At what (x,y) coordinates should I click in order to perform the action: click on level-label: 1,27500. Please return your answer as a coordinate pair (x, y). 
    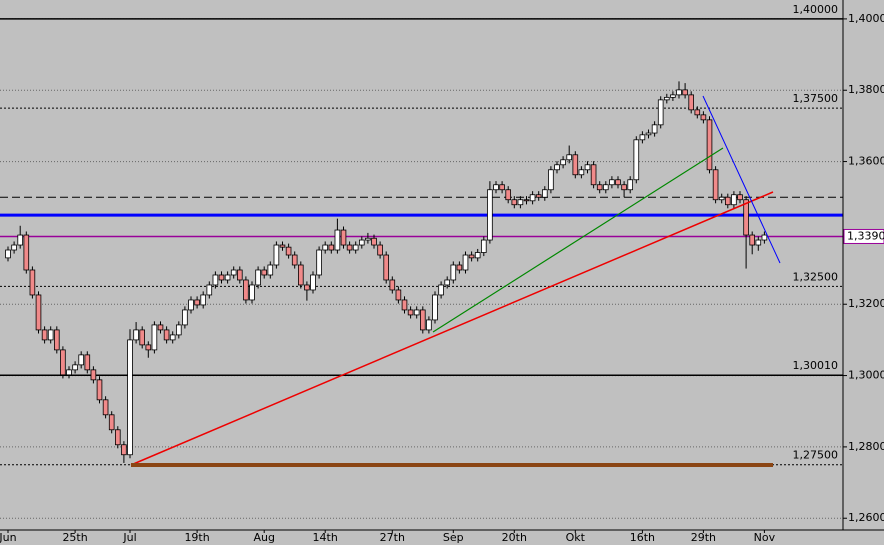
    Looking at the image, I should click on (816, 455).